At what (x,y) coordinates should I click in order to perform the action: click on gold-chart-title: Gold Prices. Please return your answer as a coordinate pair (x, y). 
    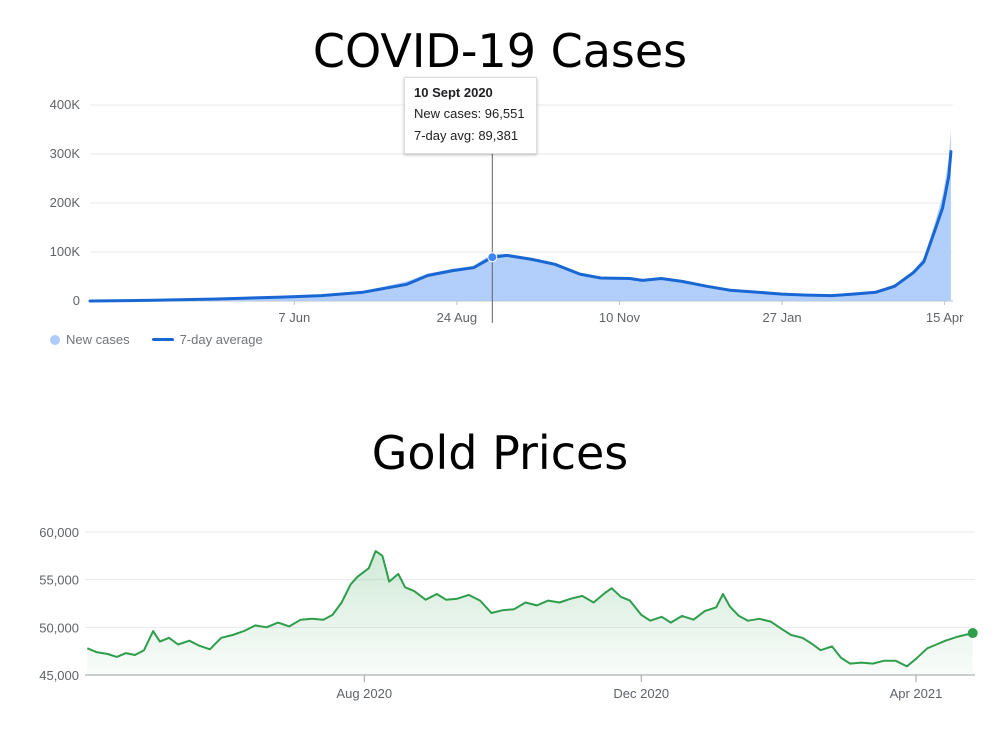
    Looking at the image, I should click on (500, 453).